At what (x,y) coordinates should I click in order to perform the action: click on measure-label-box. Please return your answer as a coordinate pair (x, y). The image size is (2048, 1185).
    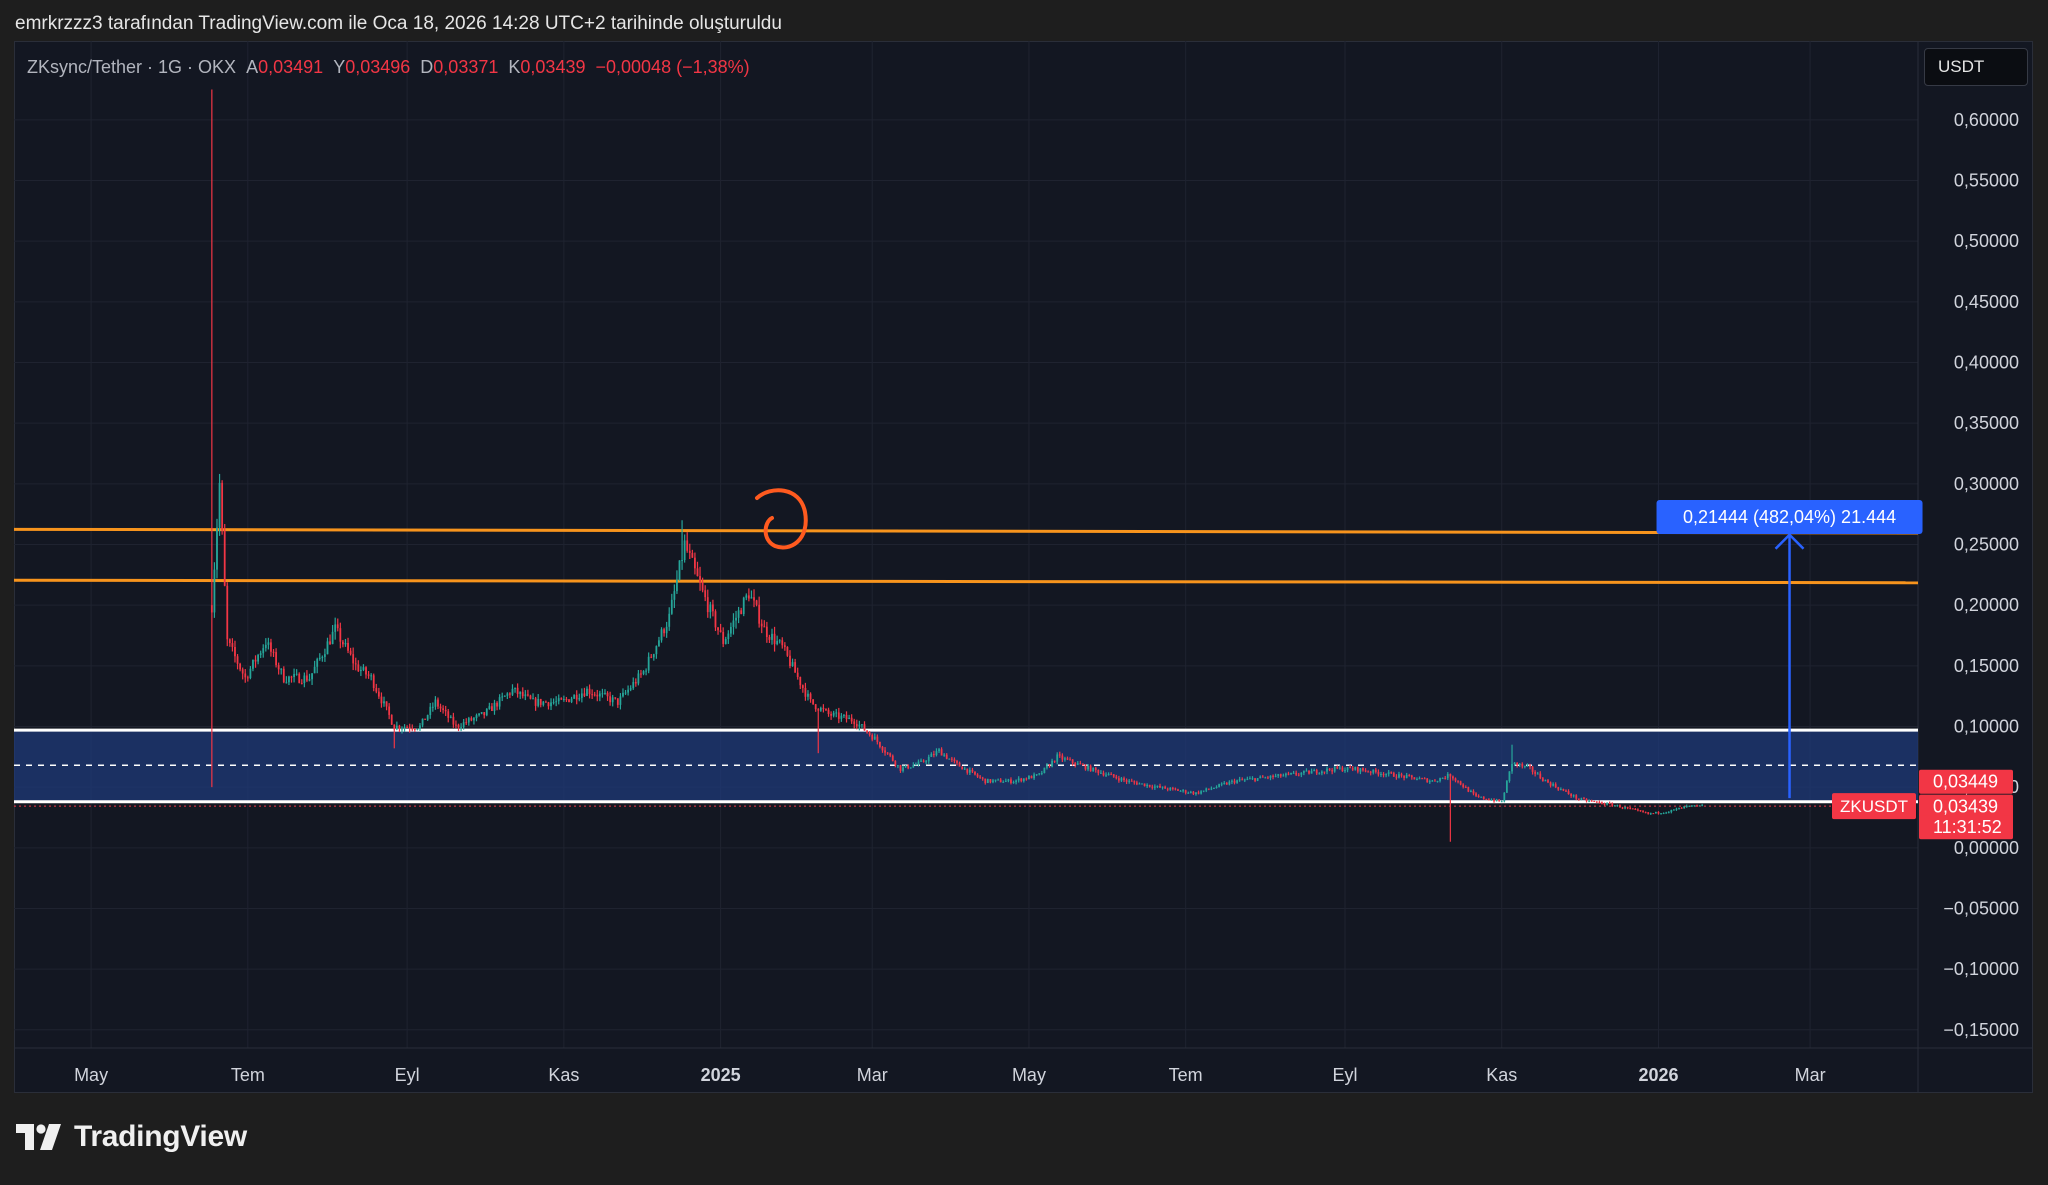
    Looking at the image, I should click on (1789, 517).